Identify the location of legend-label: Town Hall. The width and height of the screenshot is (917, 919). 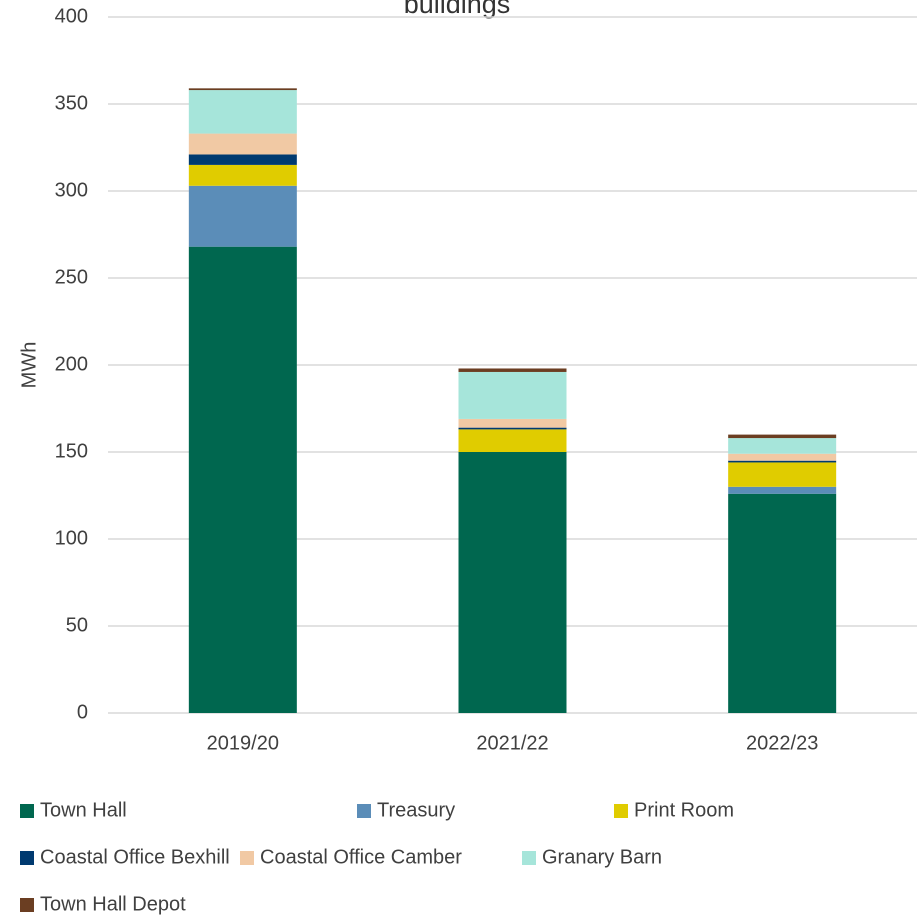
(83, 810).